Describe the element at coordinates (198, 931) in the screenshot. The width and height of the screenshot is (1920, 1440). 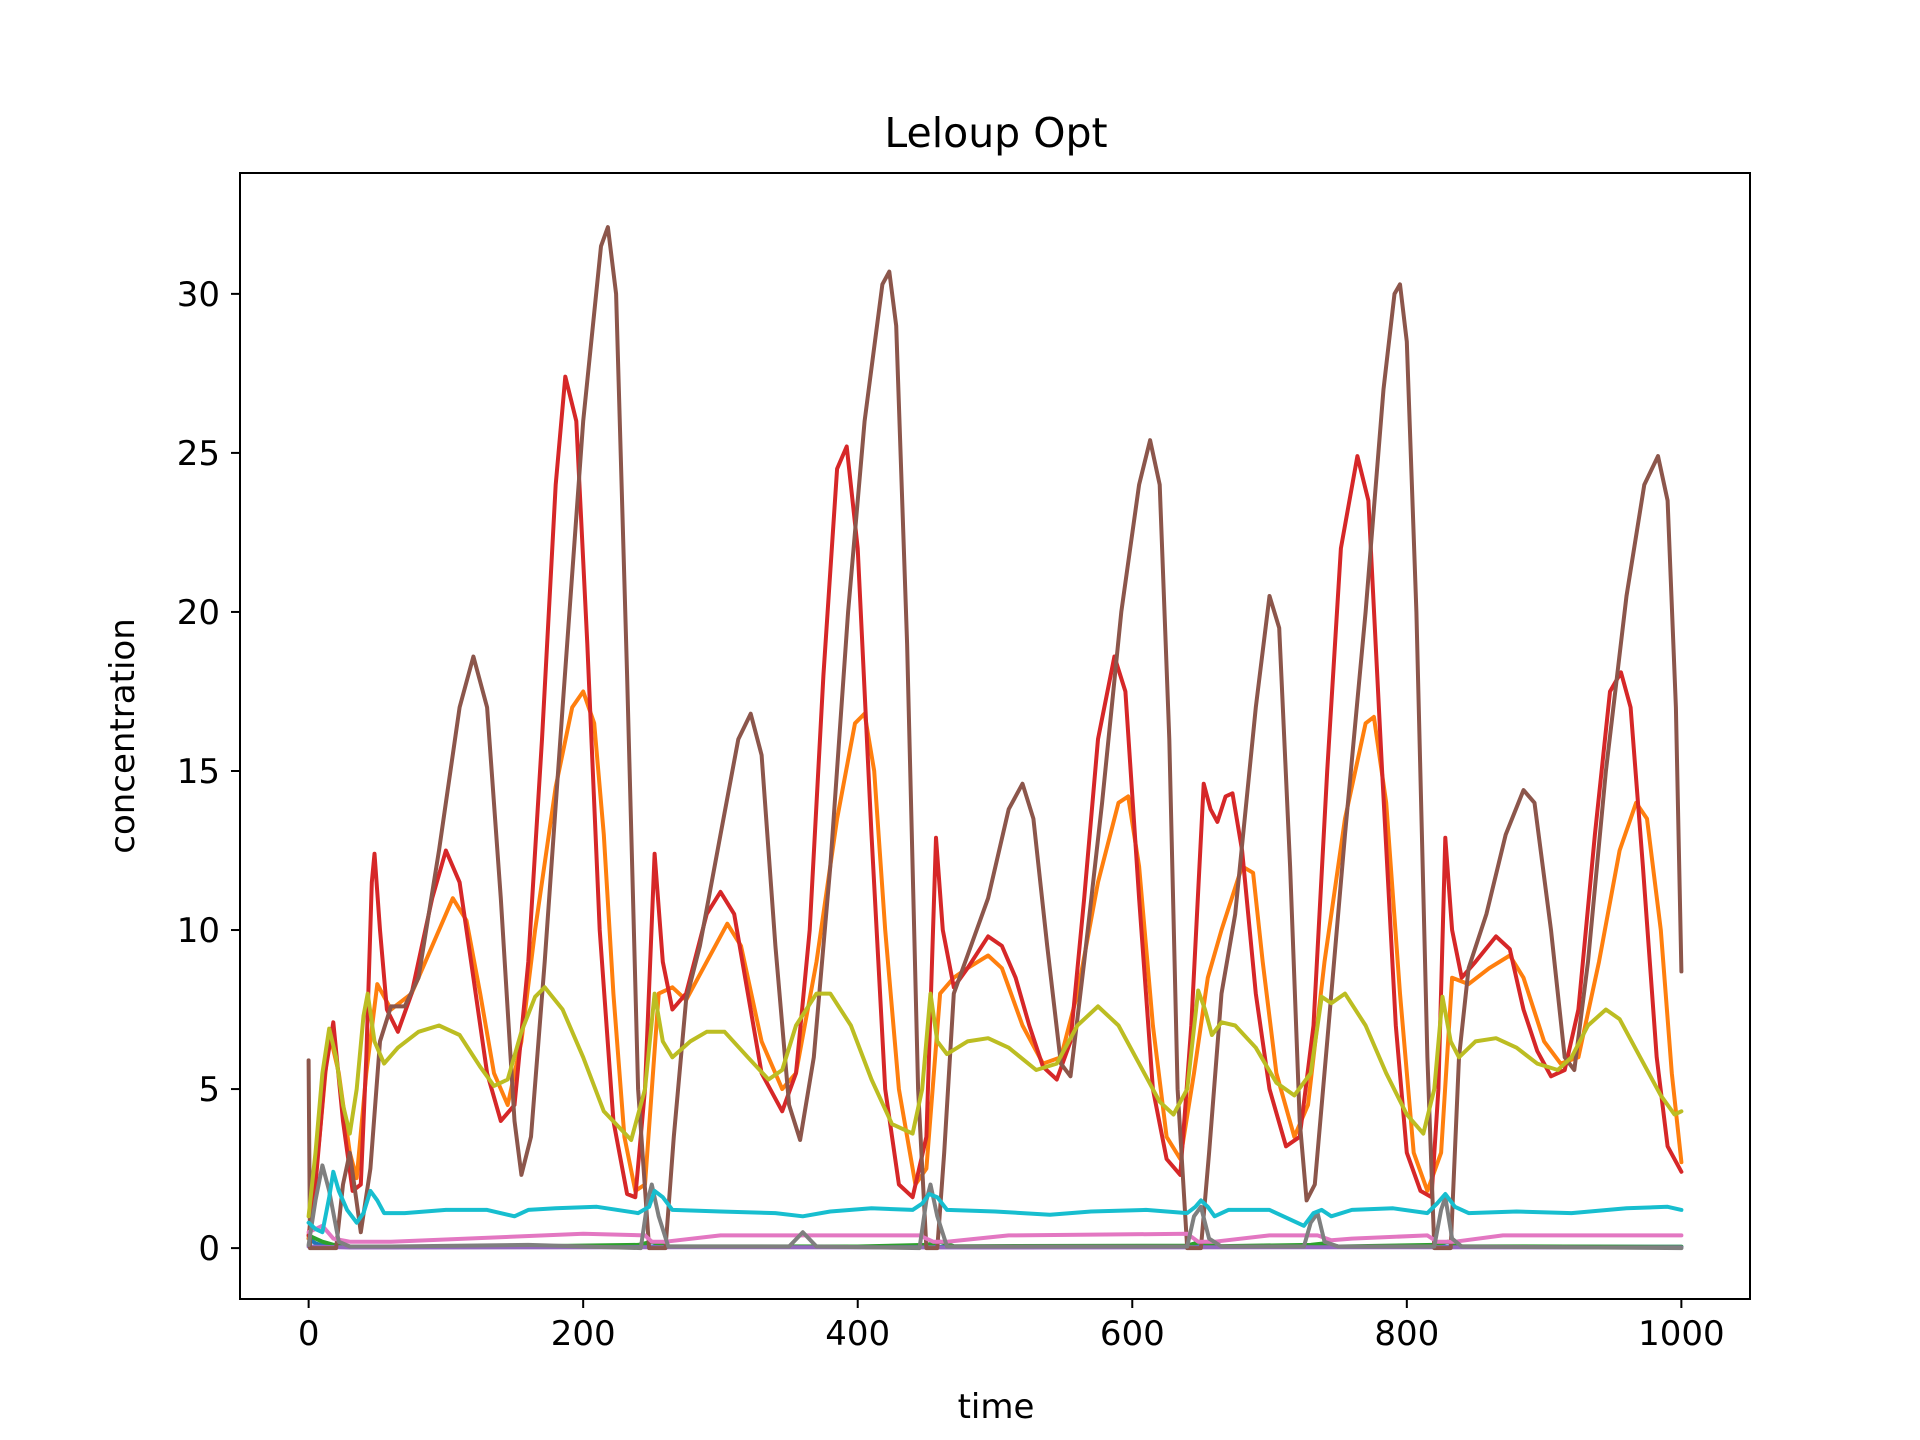
I see `y-tick-label: 10` at that location.